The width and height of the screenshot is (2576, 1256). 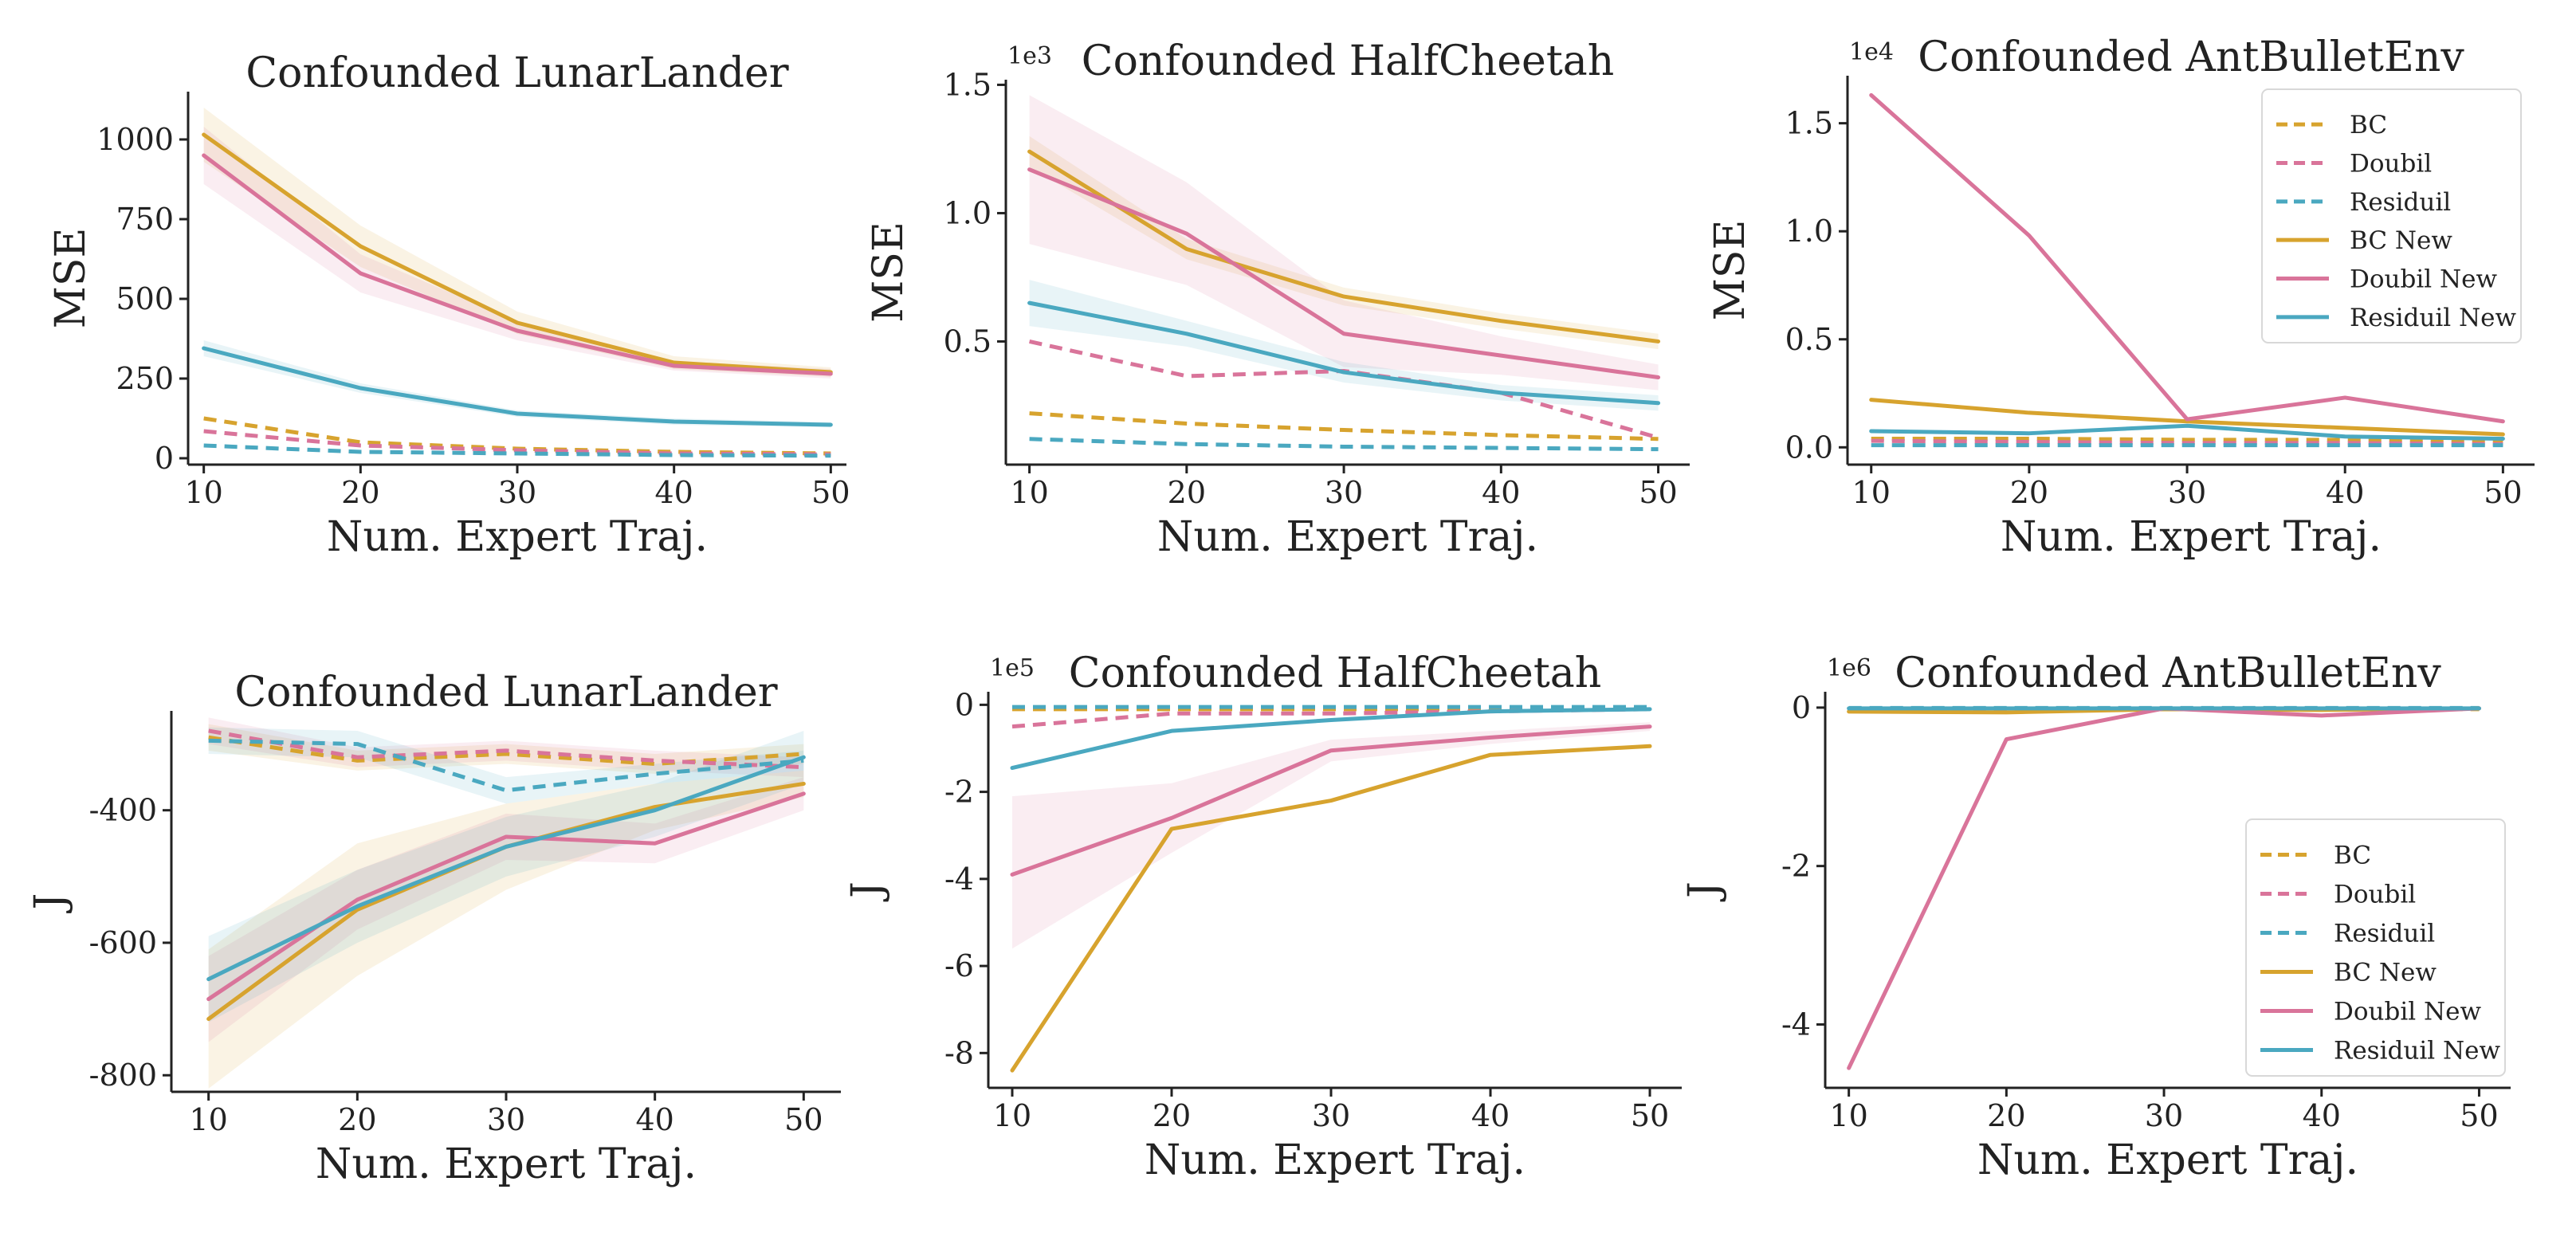 What do you see at coordinates (1335, 673) in the screenshot?
I see `chart-title: Confounded HalfCheetah` at bounding box center [1335, 673].